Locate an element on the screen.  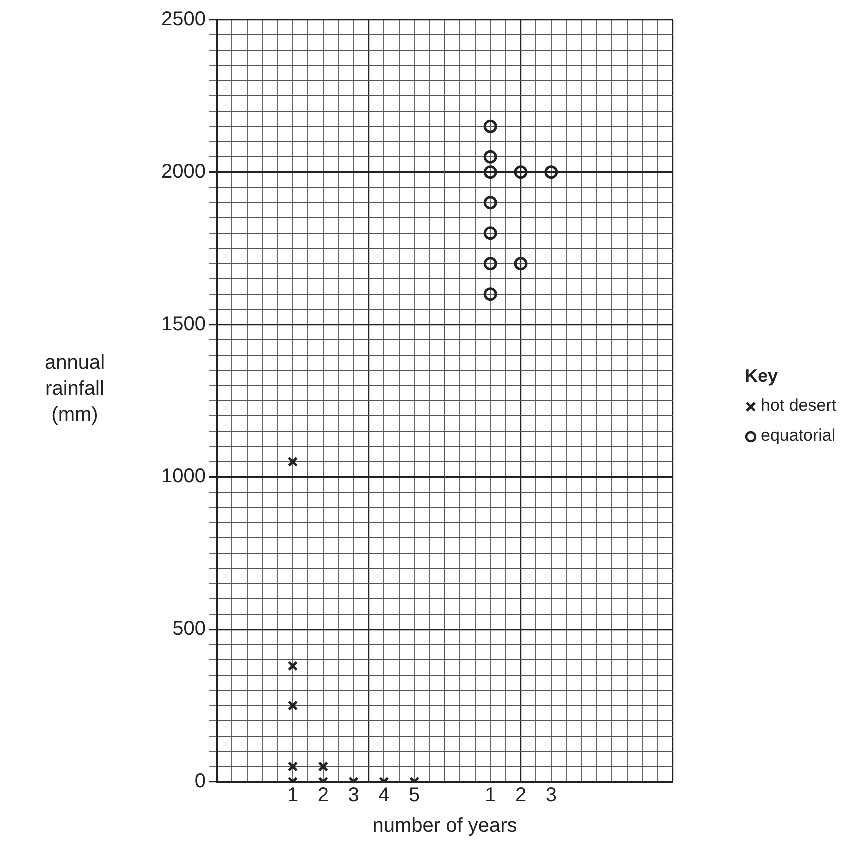
x-axis-title: number of years is located at coordinates (445, 826).